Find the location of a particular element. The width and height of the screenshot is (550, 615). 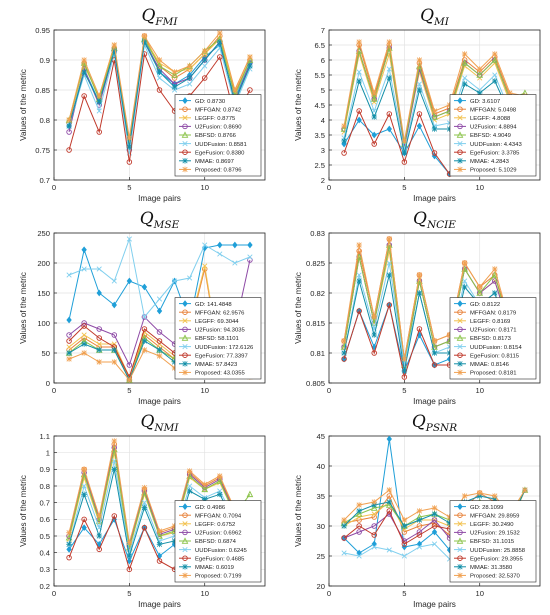

q-nmi-axes-frame is located at coordinates (159, 511).